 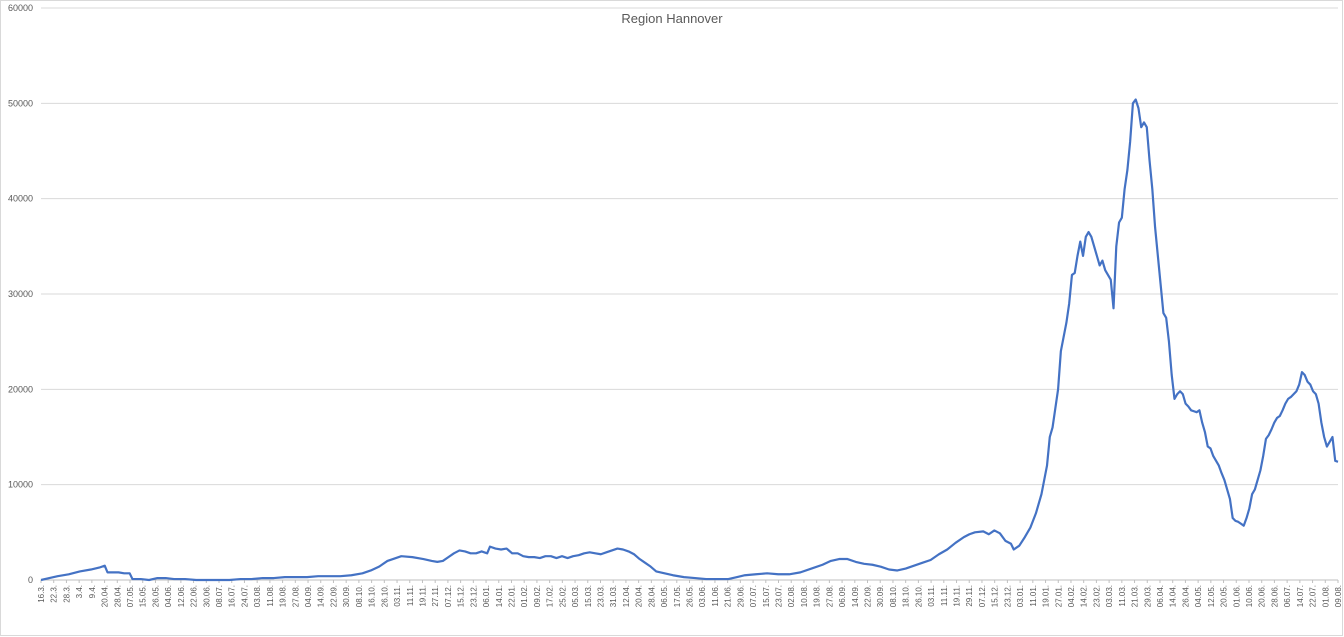 I want to click on x-tick-label: 17.05., so click(x=677, y=596).